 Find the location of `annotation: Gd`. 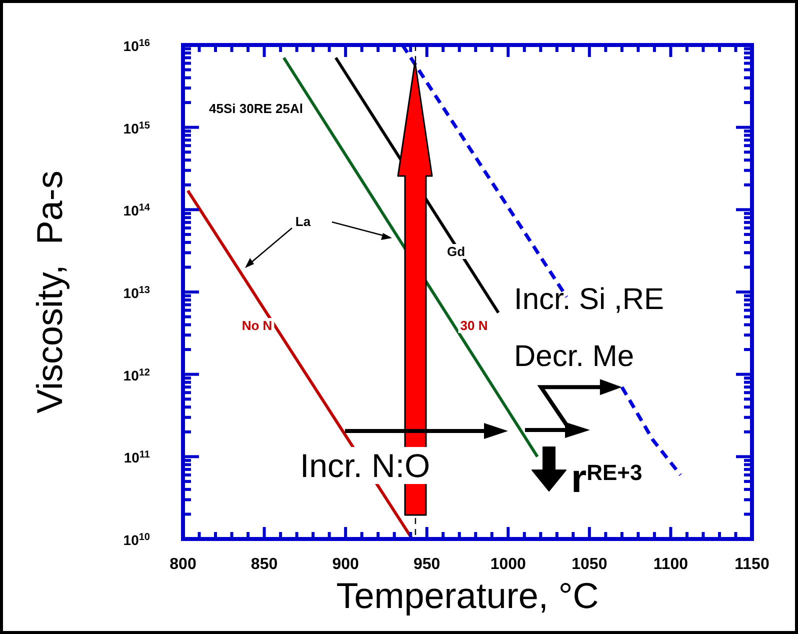

annotation: Gd is located at coordinates (456, 251).